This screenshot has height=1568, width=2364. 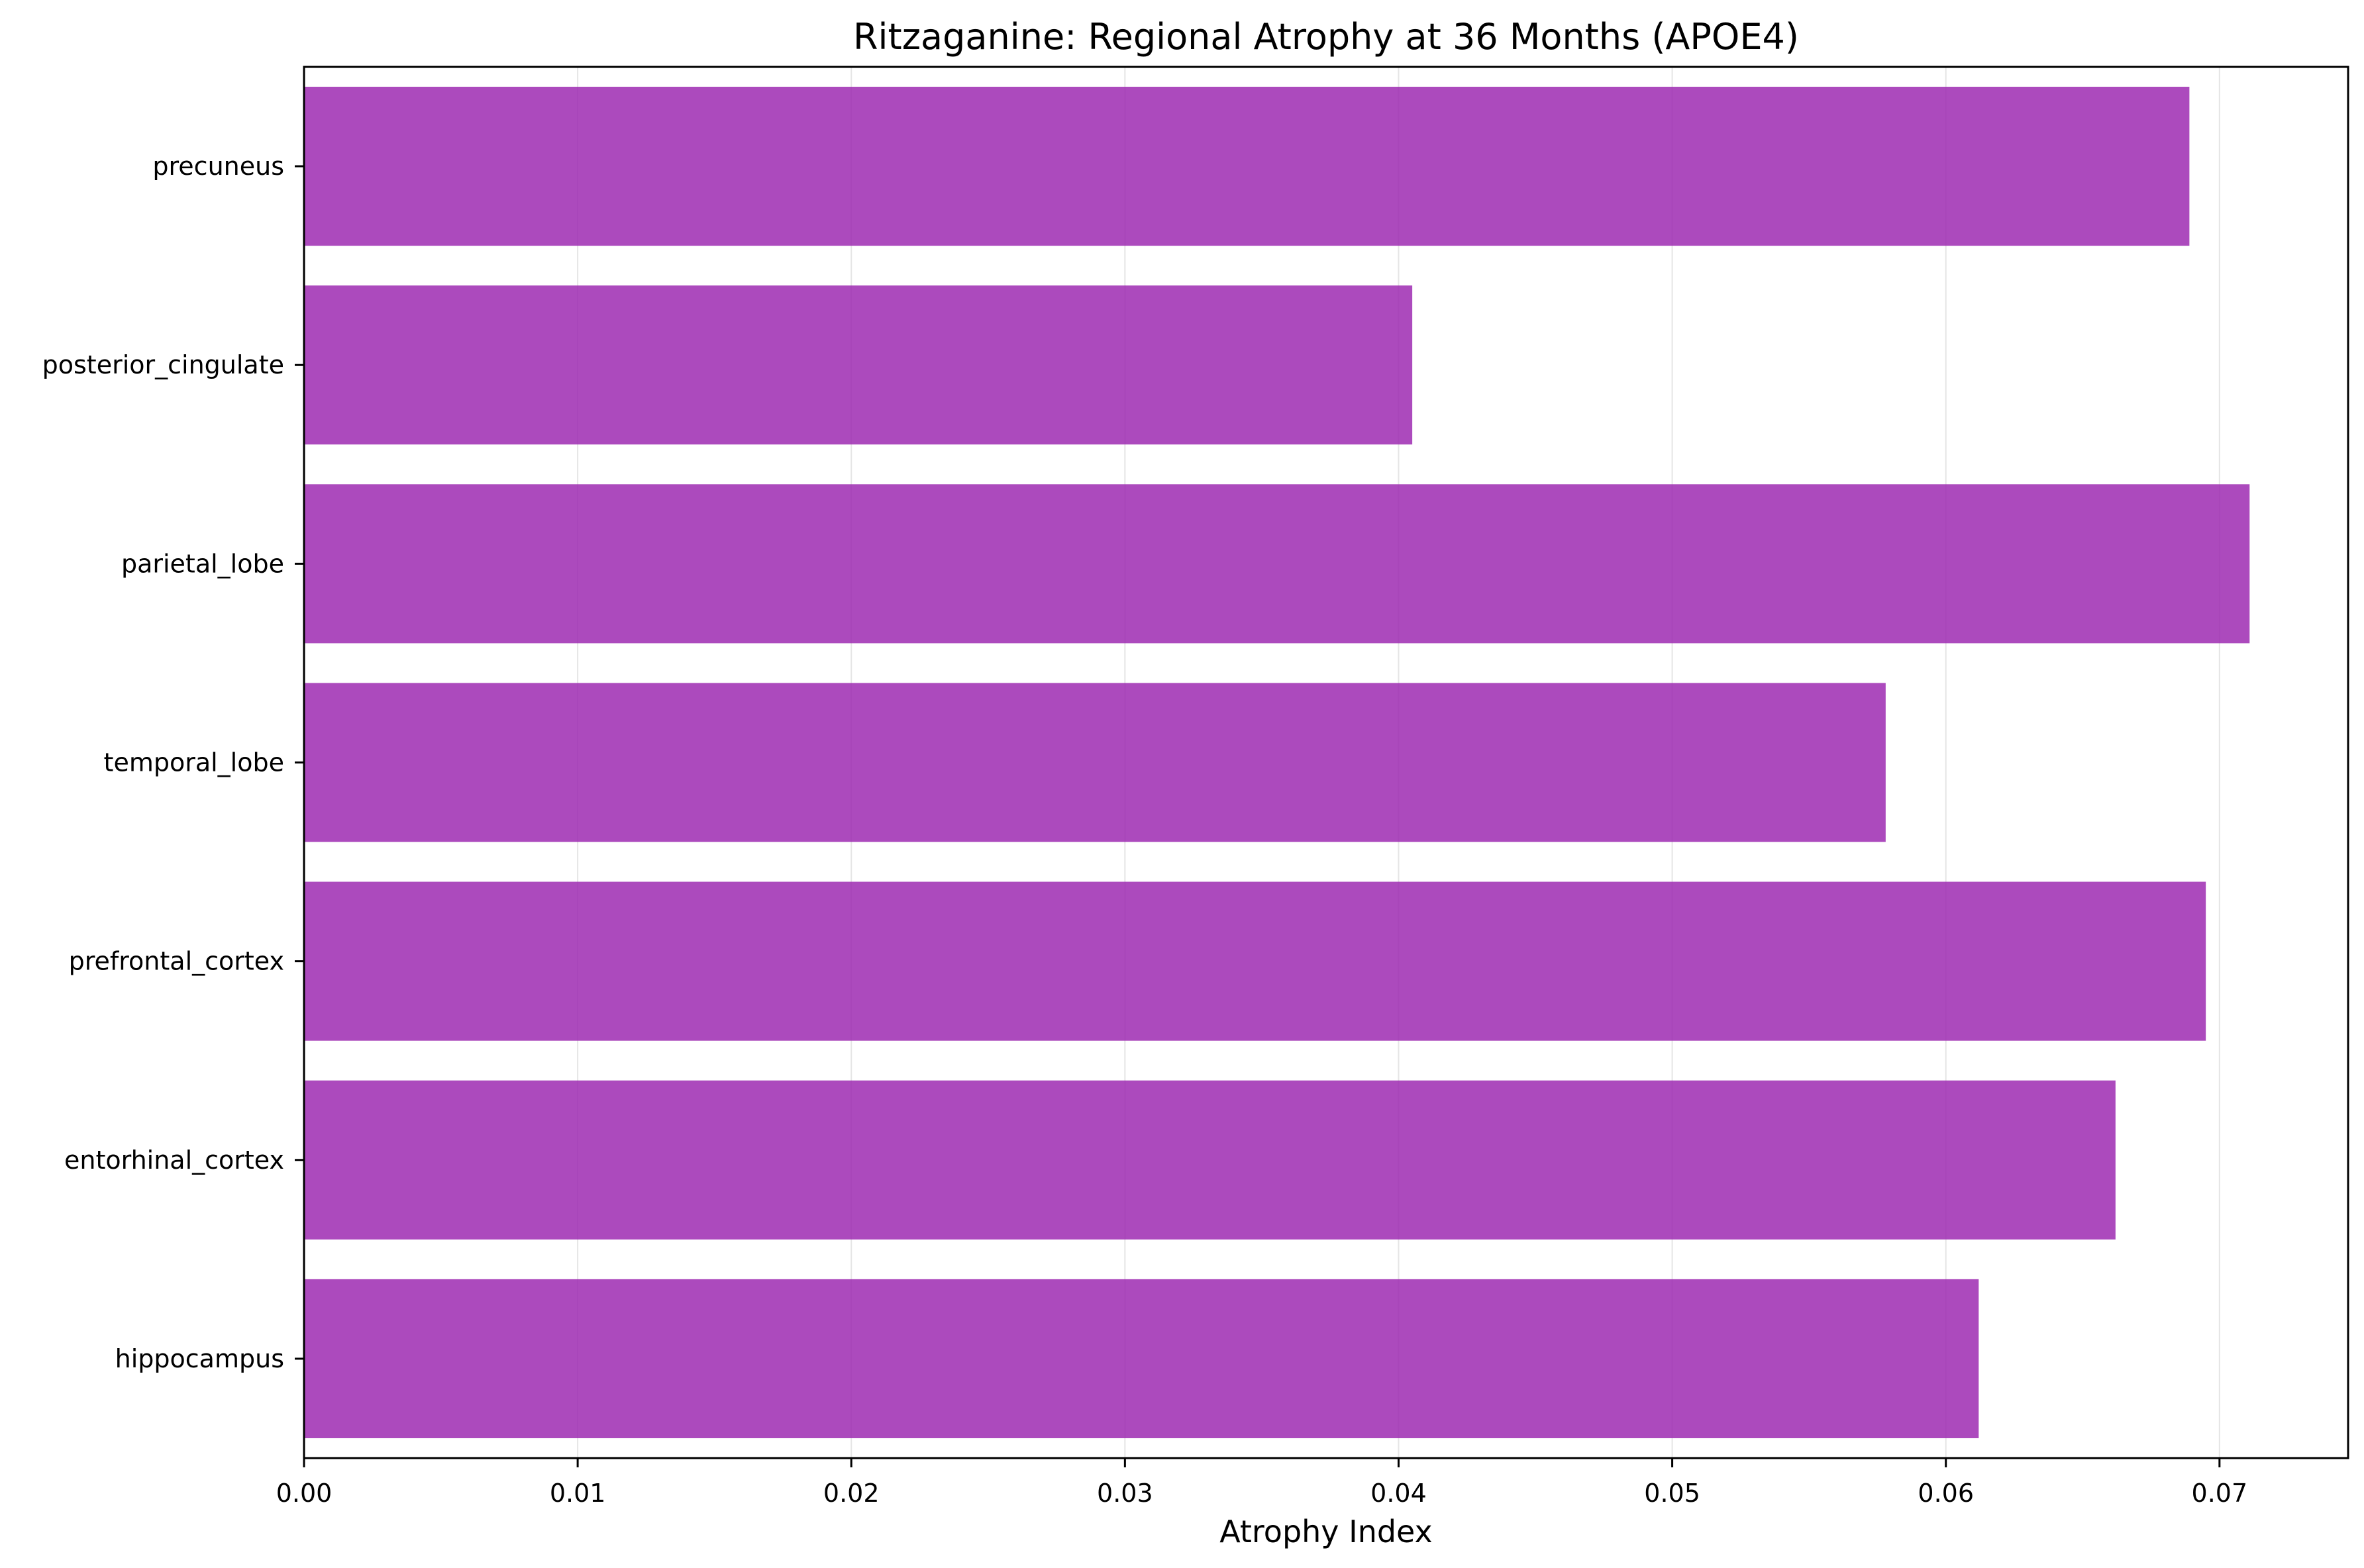 What do you see at coordinates (1210, 1160) in the screenshot?
I see `bar-entorhinal-cortex` at bounding box center [1210, 1160].